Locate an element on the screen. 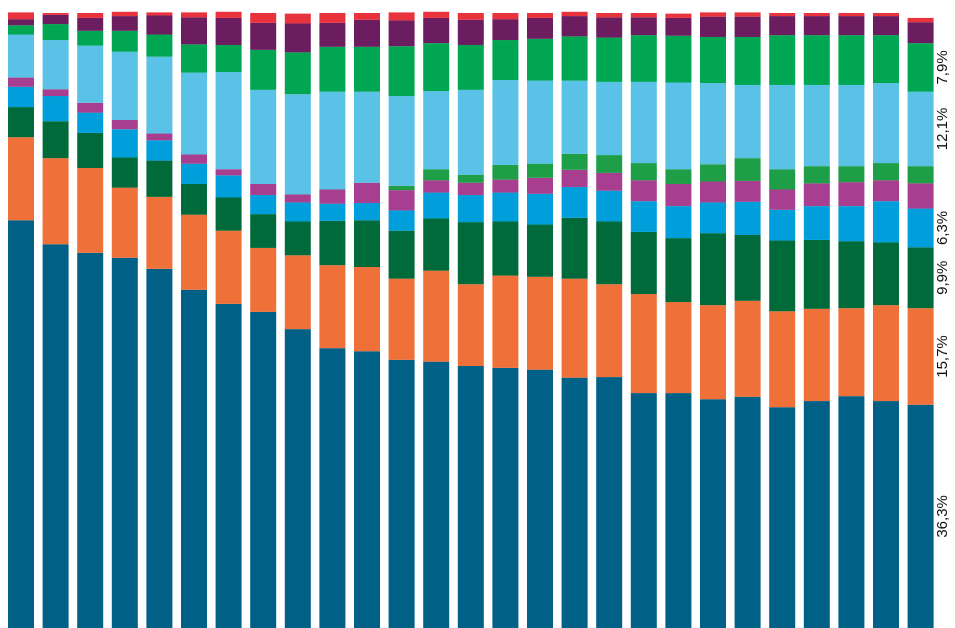 This screenshot has height=628, width=955. value-label: 12,1% is located at coordinates (942, 129).